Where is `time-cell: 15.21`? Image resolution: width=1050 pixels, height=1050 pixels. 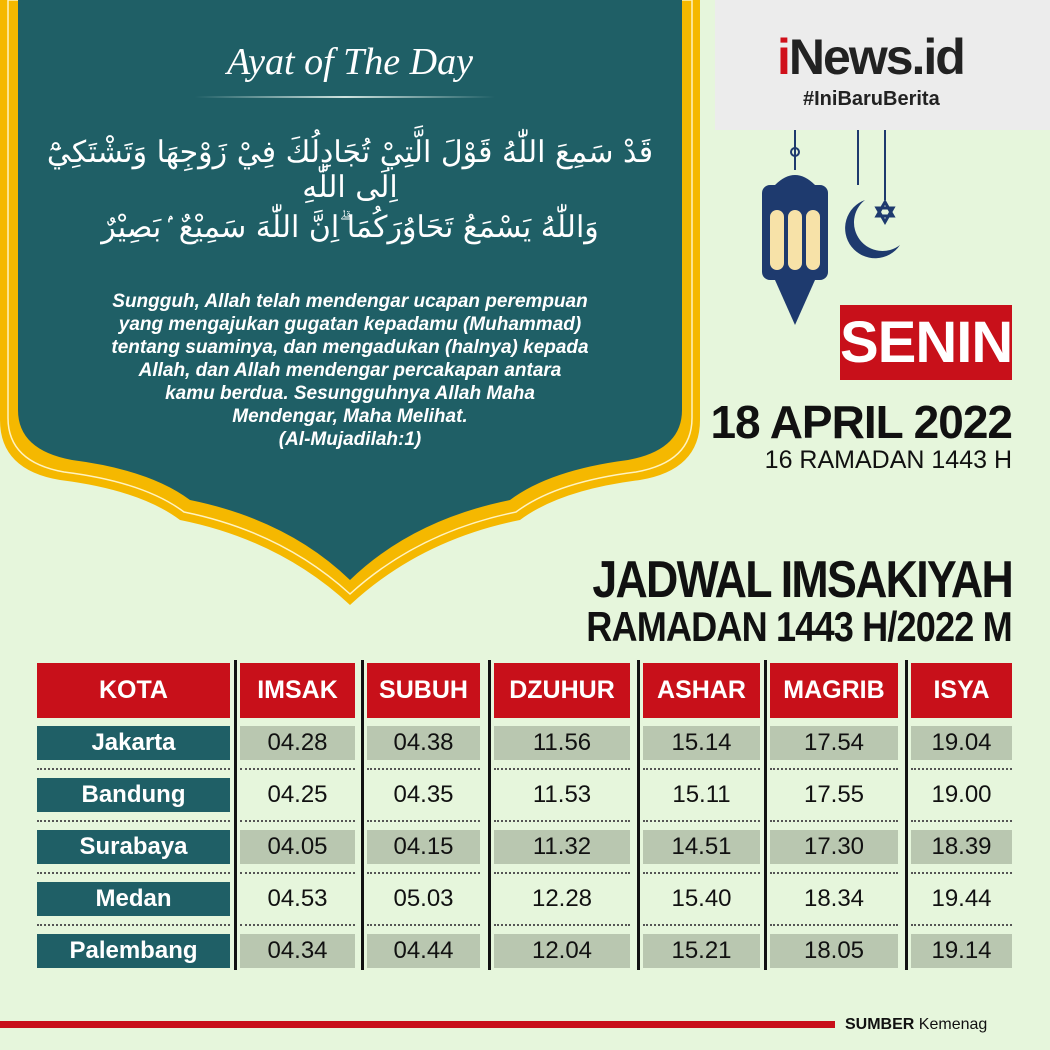
time-cell: 15.21 is located at coordinates (701, 951).